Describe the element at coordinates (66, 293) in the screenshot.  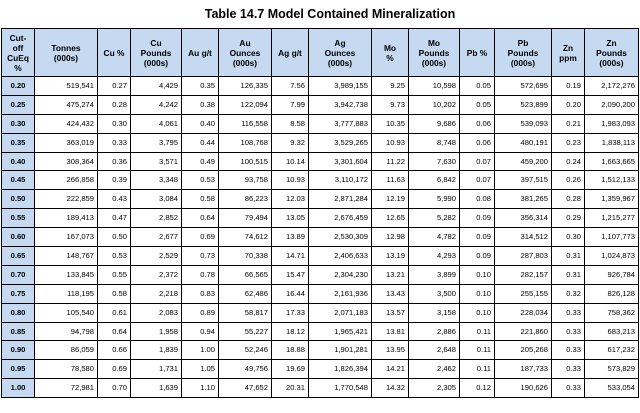
I see `table-cell: 118,195` at that location.